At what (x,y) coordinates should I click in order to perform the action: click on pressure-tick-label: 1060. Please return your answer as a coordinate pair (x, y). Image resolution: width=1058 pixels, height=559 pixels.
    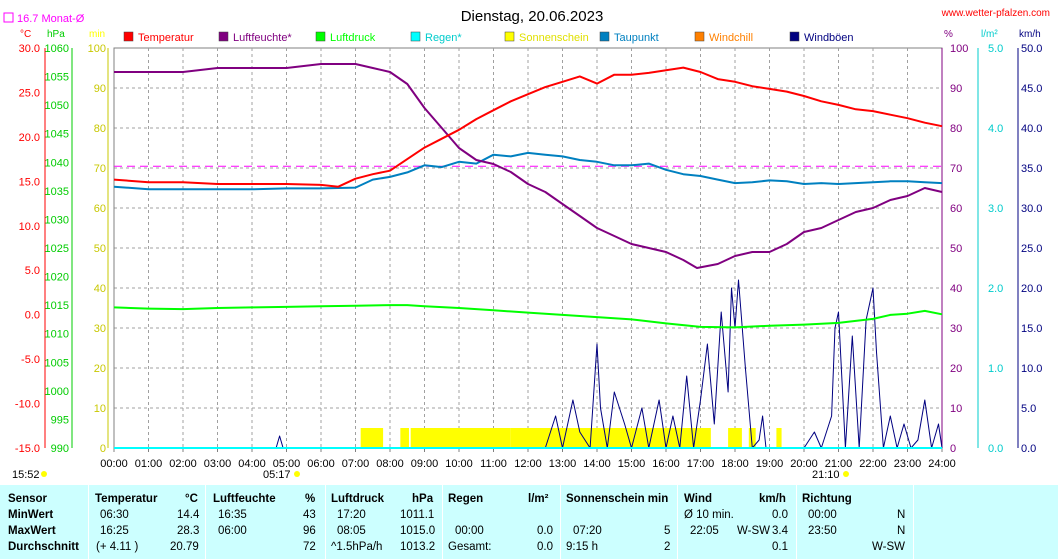
    Looking at the image, I should click on (57, 49).